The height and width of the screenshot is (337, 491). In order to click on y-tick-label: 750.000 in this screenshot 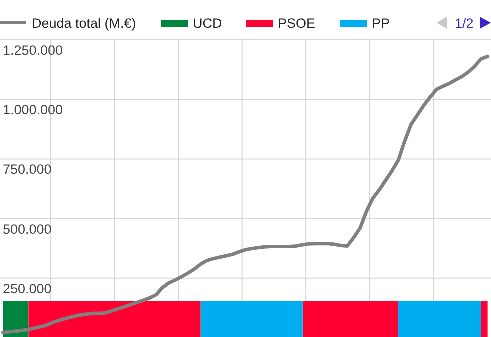, I will do `click(27, 170)`.